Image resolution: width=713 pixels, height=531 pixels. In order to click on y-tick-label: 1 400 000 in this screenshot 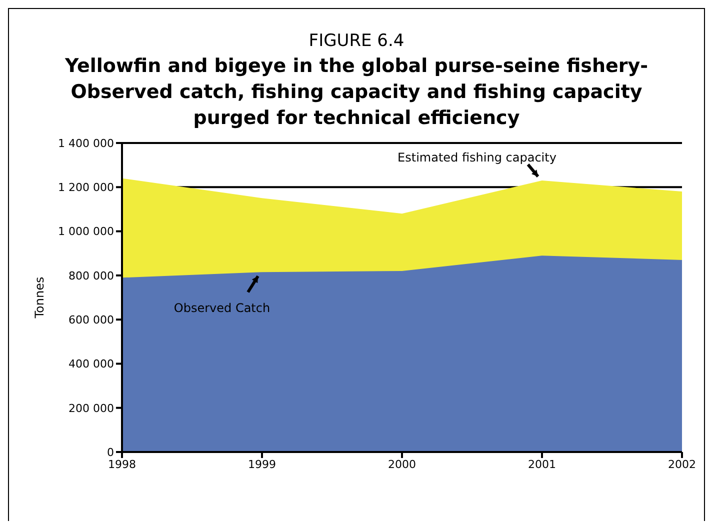, I will do `click(86, 143)`.